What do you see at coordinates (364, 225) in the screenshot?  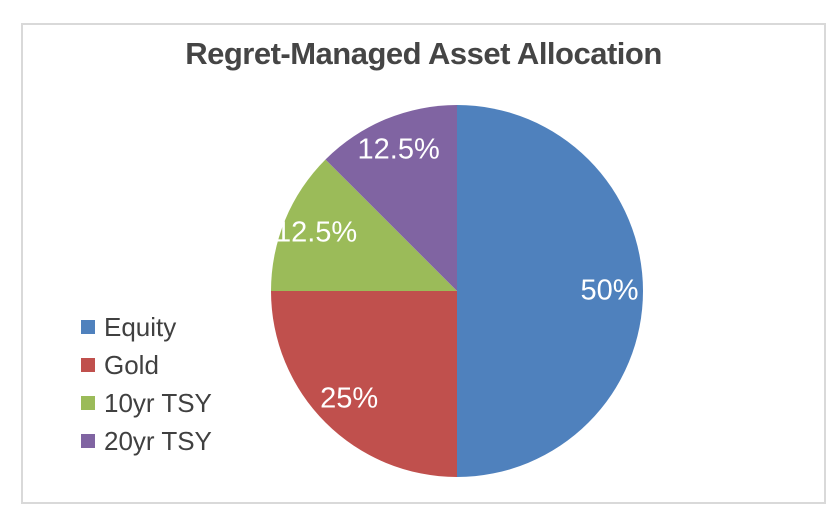 I see `pie-slice-10yr-tsy` at bounding box center [364, 225].